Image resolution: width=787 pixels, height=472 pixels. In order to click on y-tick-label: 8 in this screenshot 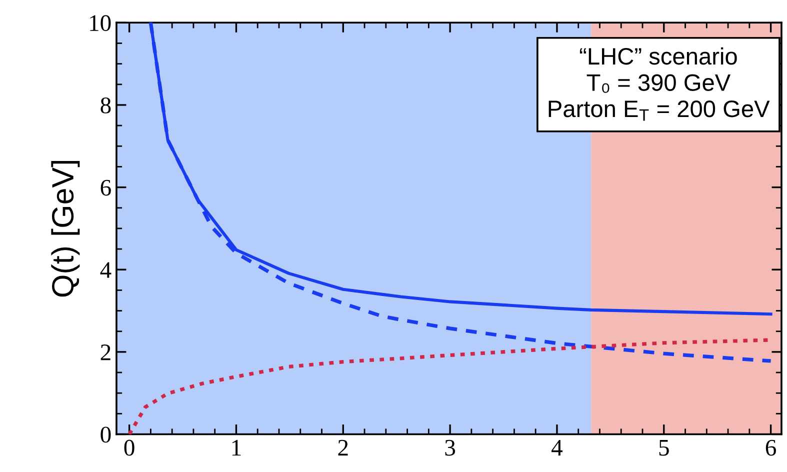, I will do `click(105, 105)`.